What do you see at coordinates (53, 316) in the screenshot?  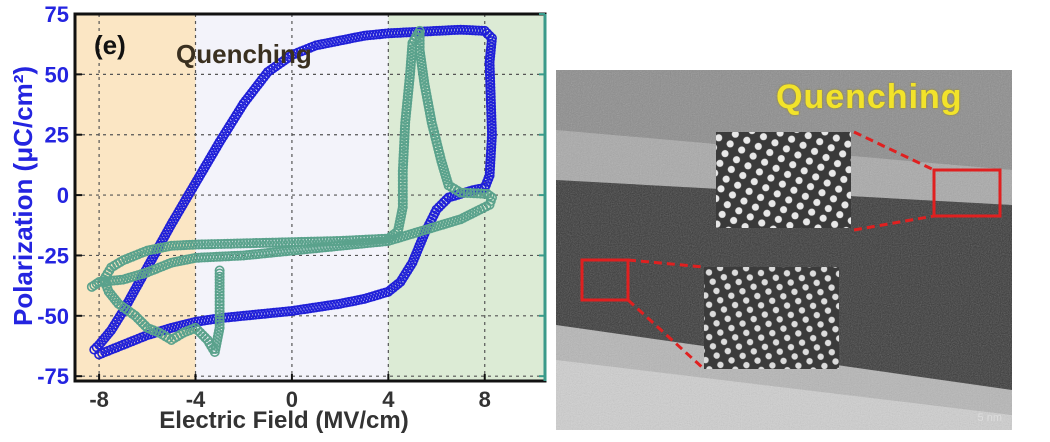 I see `y-tick-label: -50` at bounding box center [53, 316].